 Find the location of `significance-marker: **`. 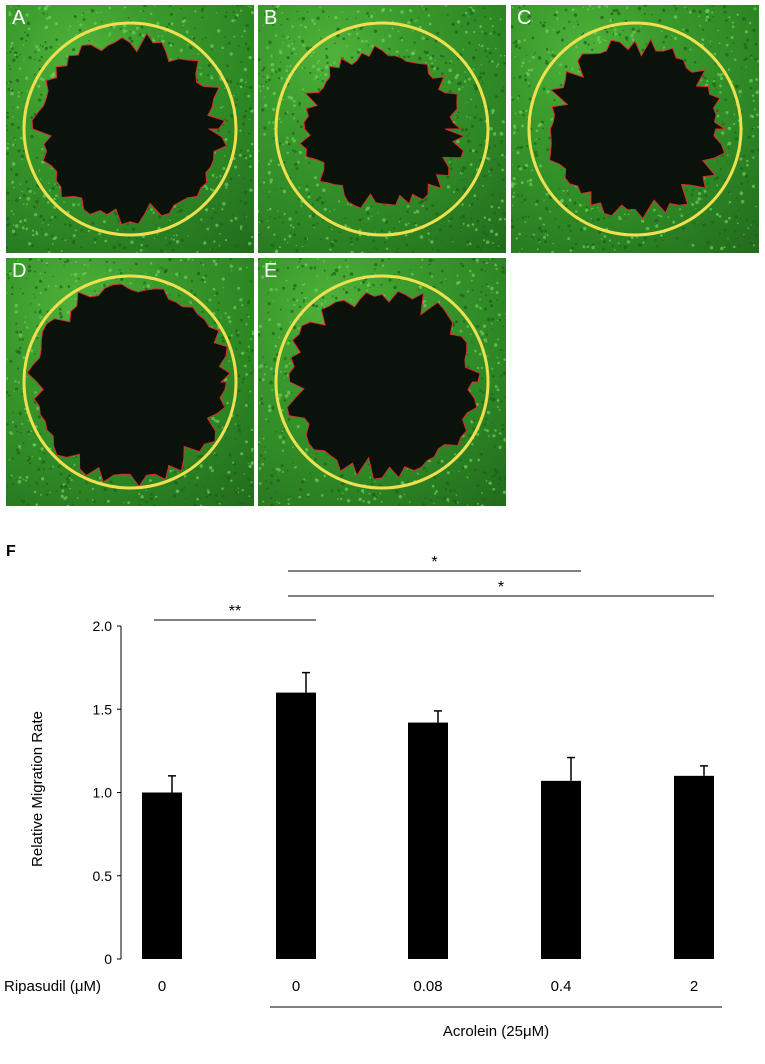

significance-marker: ** is located at coordinates (235, 611).